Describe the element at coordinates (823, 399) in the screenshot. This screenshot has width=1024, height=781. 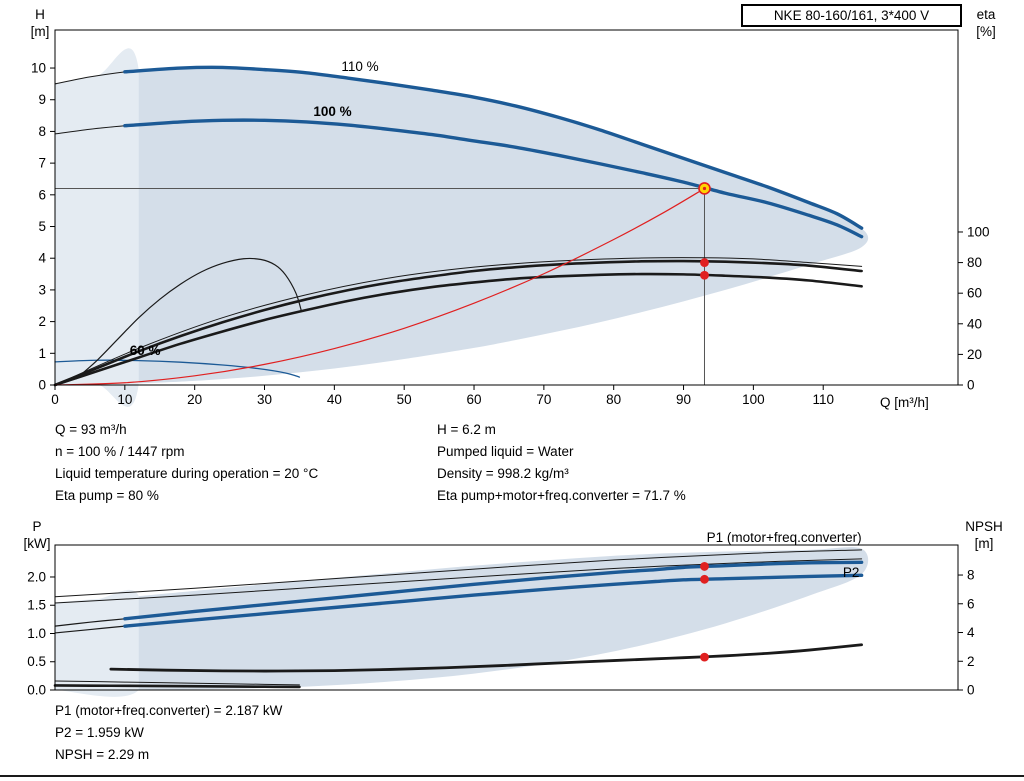
I see `x-tick-label: 110` at that location.